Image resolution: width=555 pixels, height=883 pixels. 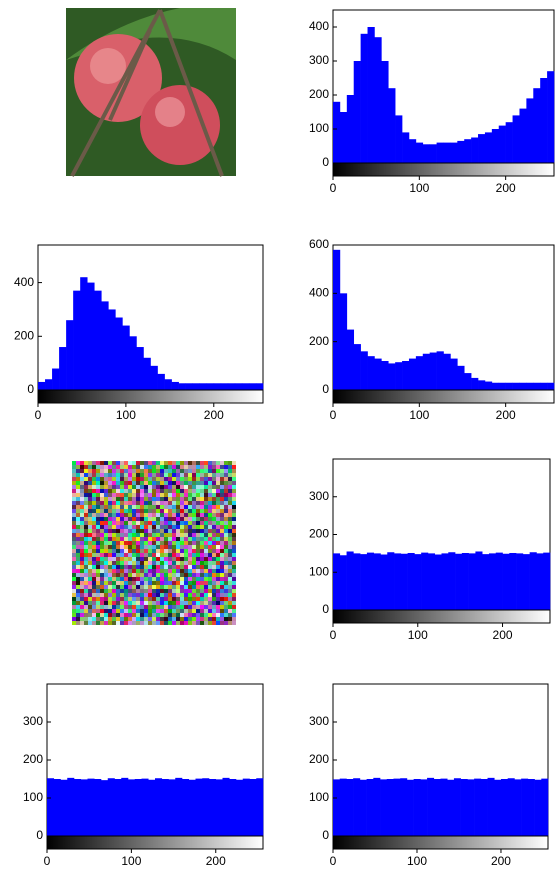 What do you see at coordinates (319, 26) in the screenshot?
I see `y-tick-label: 400` at bounding box center [319, 26].